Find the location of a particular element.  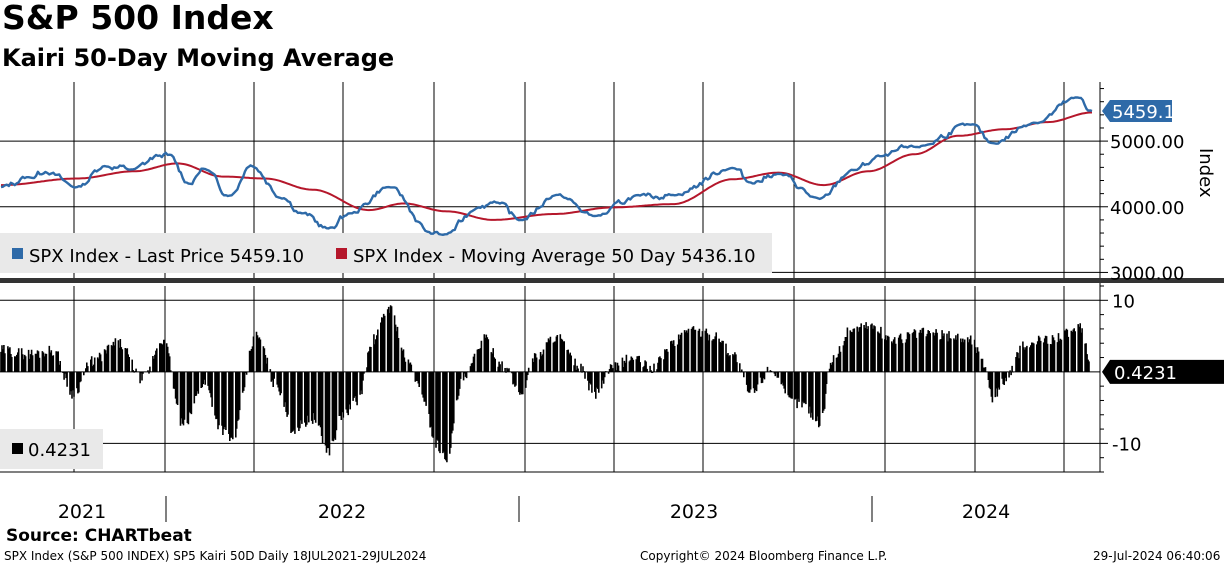

page-title: S&P 500 Index is located at coordinates (138, 18).